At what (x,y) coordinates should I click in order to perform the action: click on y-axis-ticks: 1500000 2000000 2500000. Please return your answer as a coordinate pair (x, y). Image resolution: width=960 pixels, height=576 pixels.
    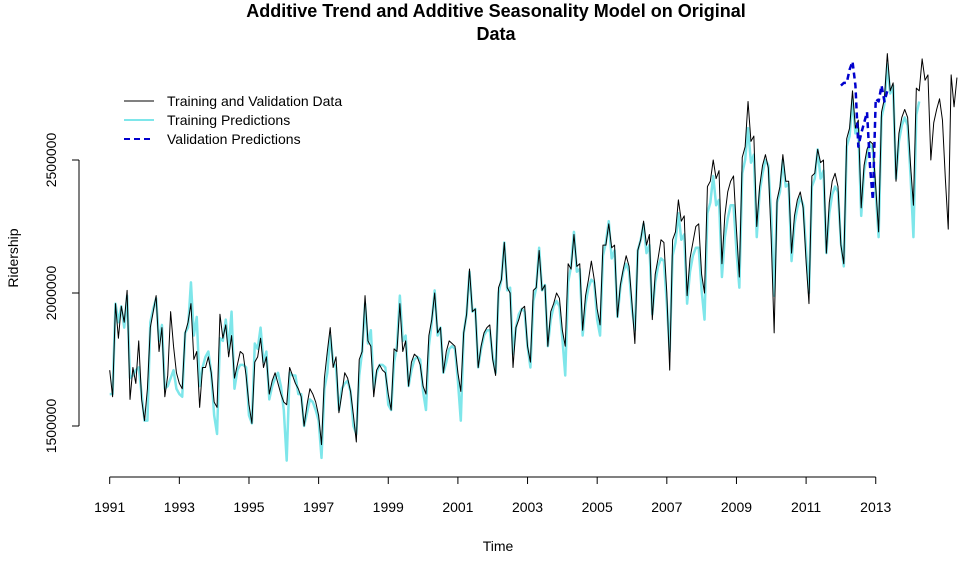
    Looking at the image, I should click on (61, 293).